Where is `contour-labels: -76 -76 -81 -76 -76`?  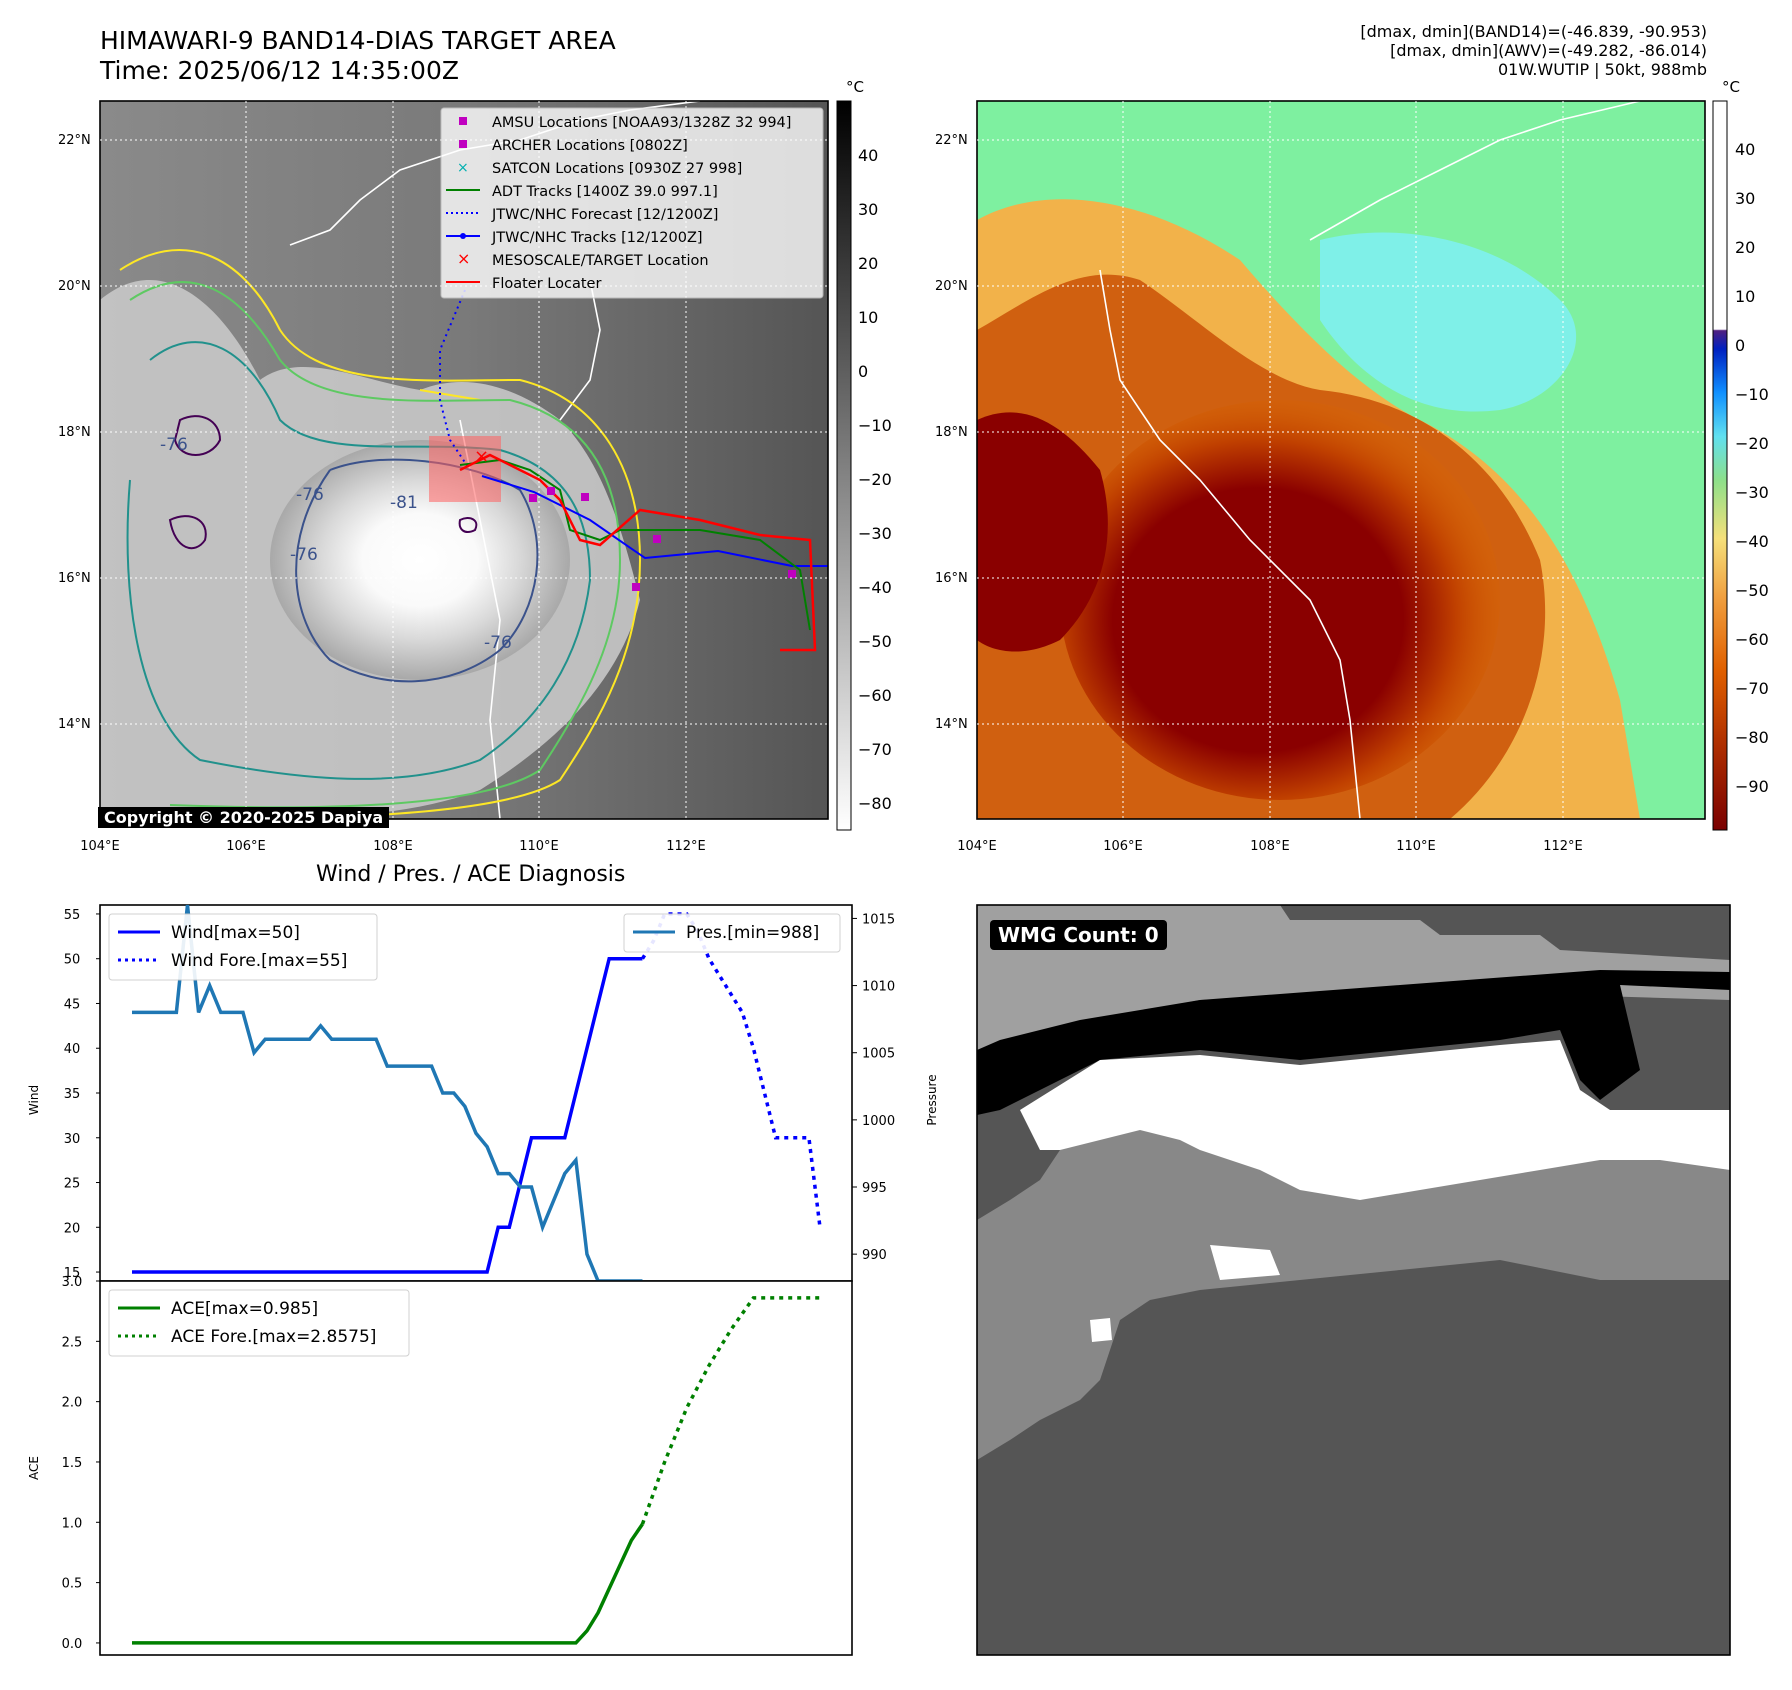 contour-labels: -76 -76 -81 -76 -76 is located at coordinates (336, 544).